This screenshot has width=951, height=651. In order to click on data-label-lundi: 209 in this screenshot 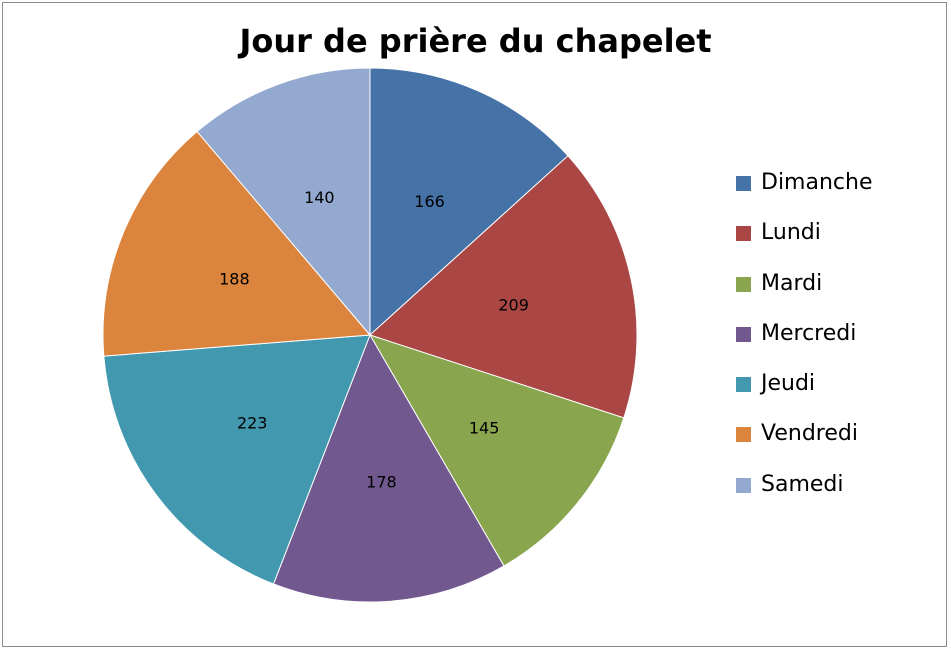, I will do `click(513, 304)`.